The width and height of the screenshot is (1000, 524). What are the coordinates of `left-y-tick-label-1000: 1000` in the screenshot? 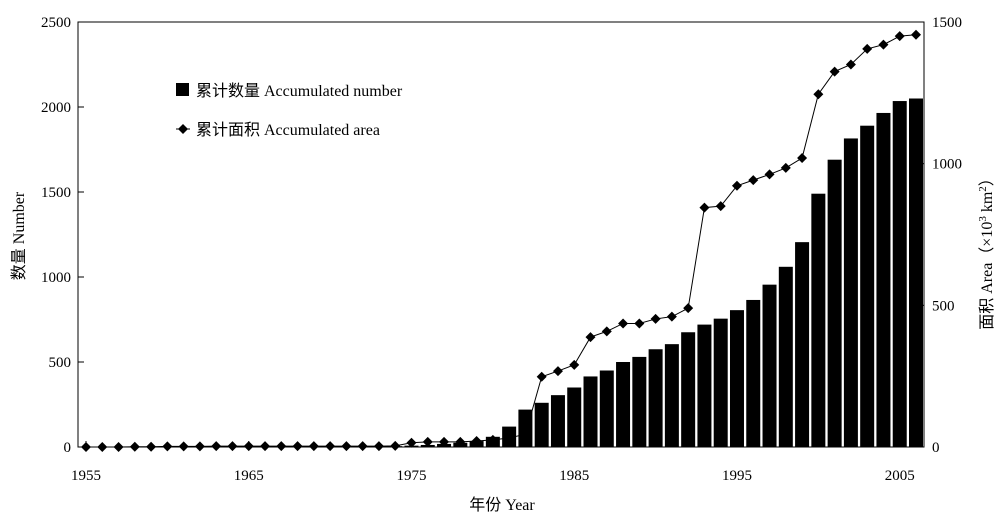 It's located at (56, 278).